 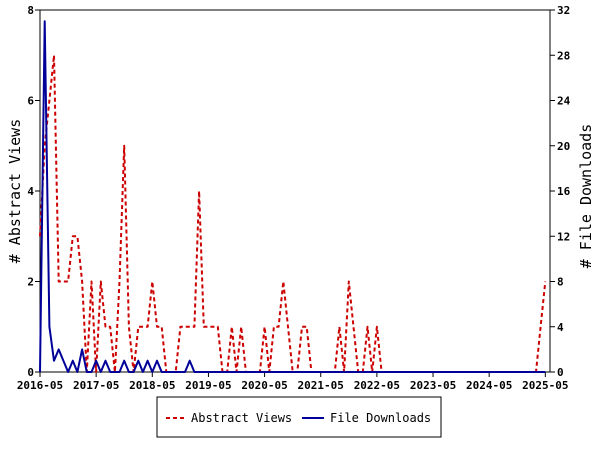 What do you see at coordinates (564, 101) in the screenshot?
I see `y-right-tick-label-6: 24` at bounding box center [564, 101].